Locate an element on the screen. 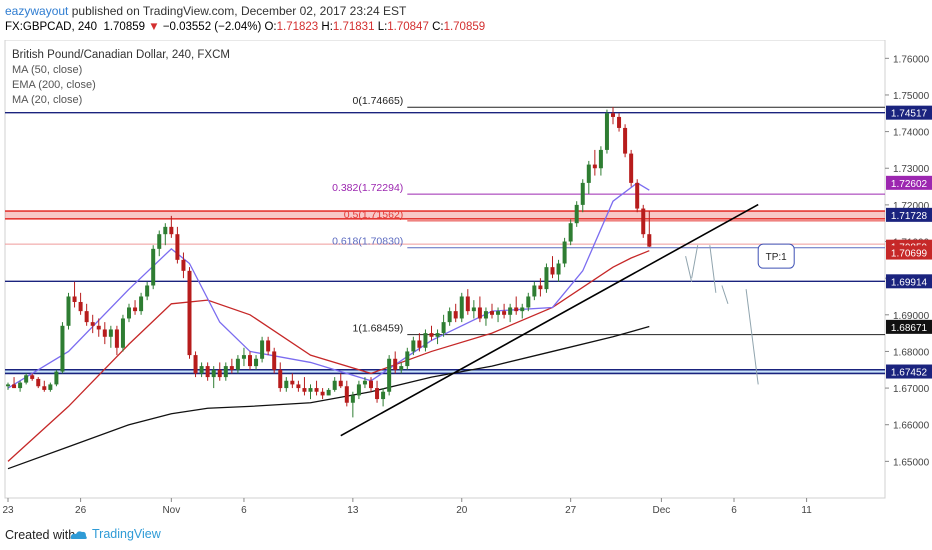 The height and width of the screenshot is (550, 932). tp-callout-label: TP:1 is located at coordinates (777, 257).